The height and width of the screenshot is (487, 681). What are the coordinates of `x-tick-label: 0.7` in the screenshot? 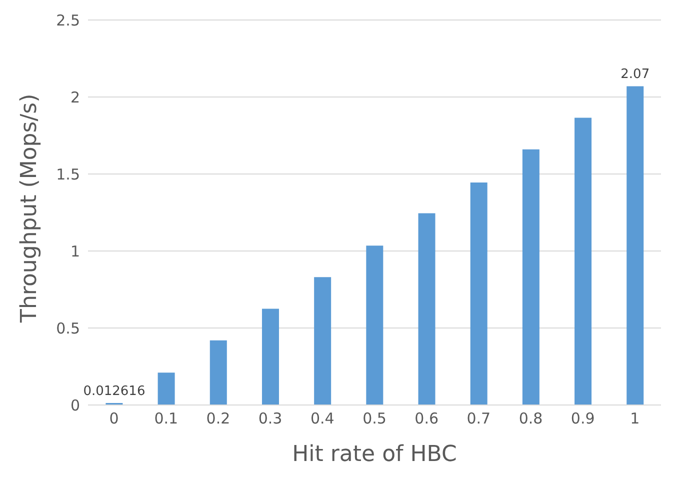 It's located at (478, 419).